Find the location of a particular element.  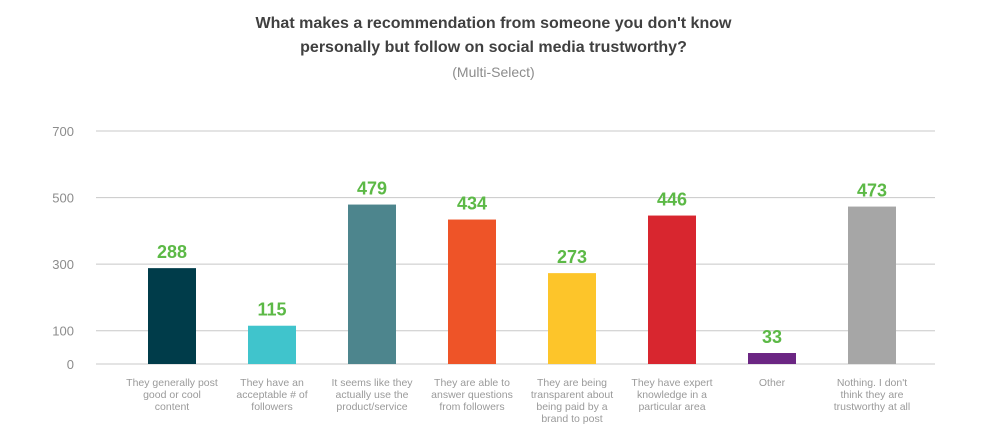

data-label: 115 is located at coordinates (271, 310).